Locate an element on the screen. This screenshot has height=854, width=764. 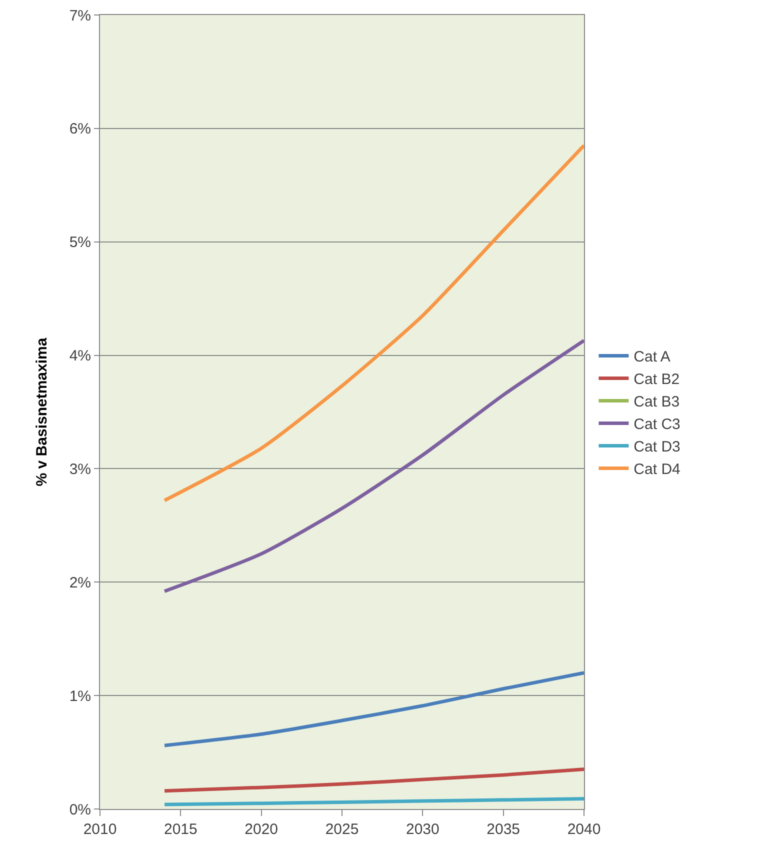
y-tick-label: 2% is located at coordinates (80, 583).